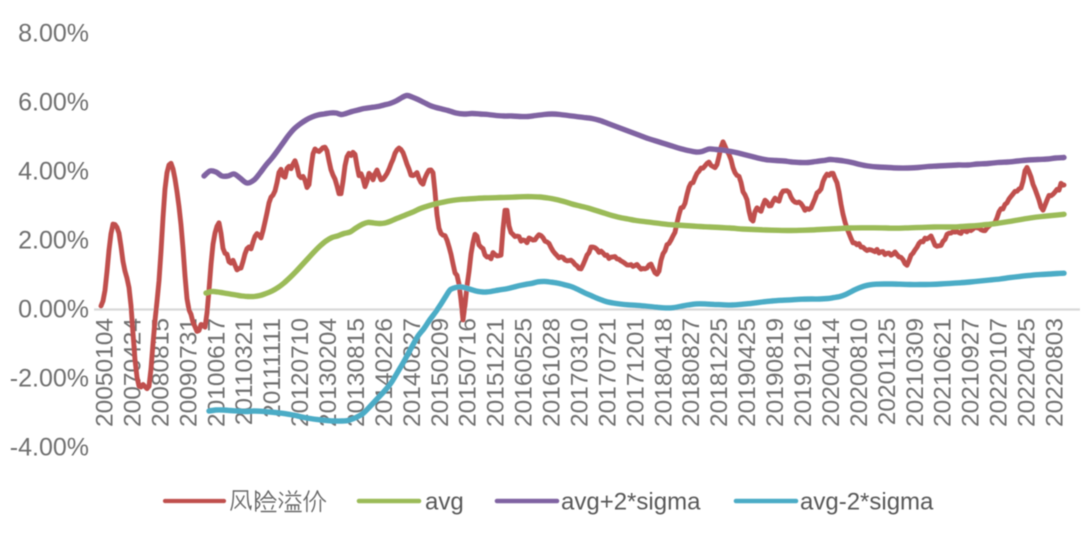 The image size is (1086, 533). I want to click on svg-text: 20090731, so click(188, 372).